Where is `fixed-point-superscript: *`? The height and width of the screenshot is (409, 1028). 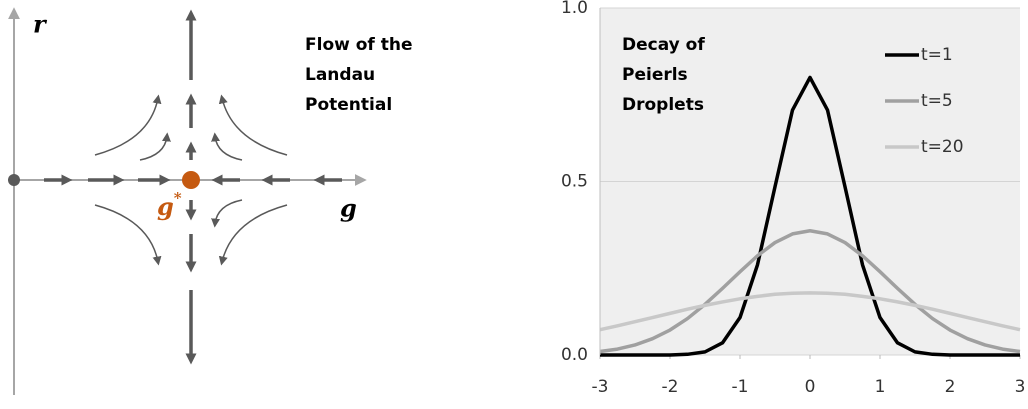
fixed-point-superscript: * is located at coordinates (178, 198).